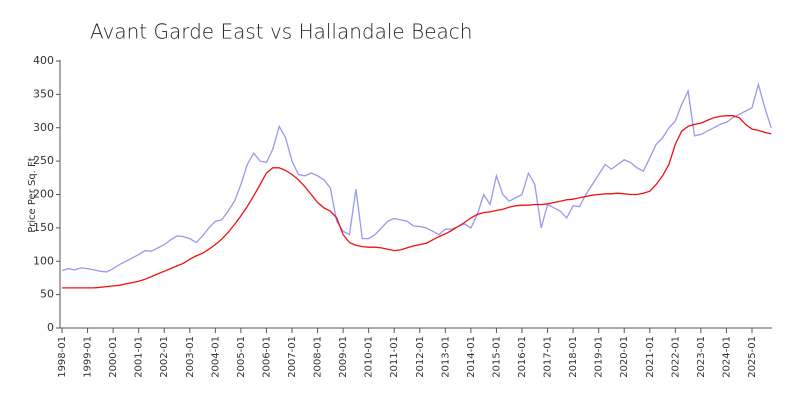  What do you see at coordinates (343, 357) in the screenshot?
I see `x-tick-label: 2009-01` at bounding box center [343, 357].